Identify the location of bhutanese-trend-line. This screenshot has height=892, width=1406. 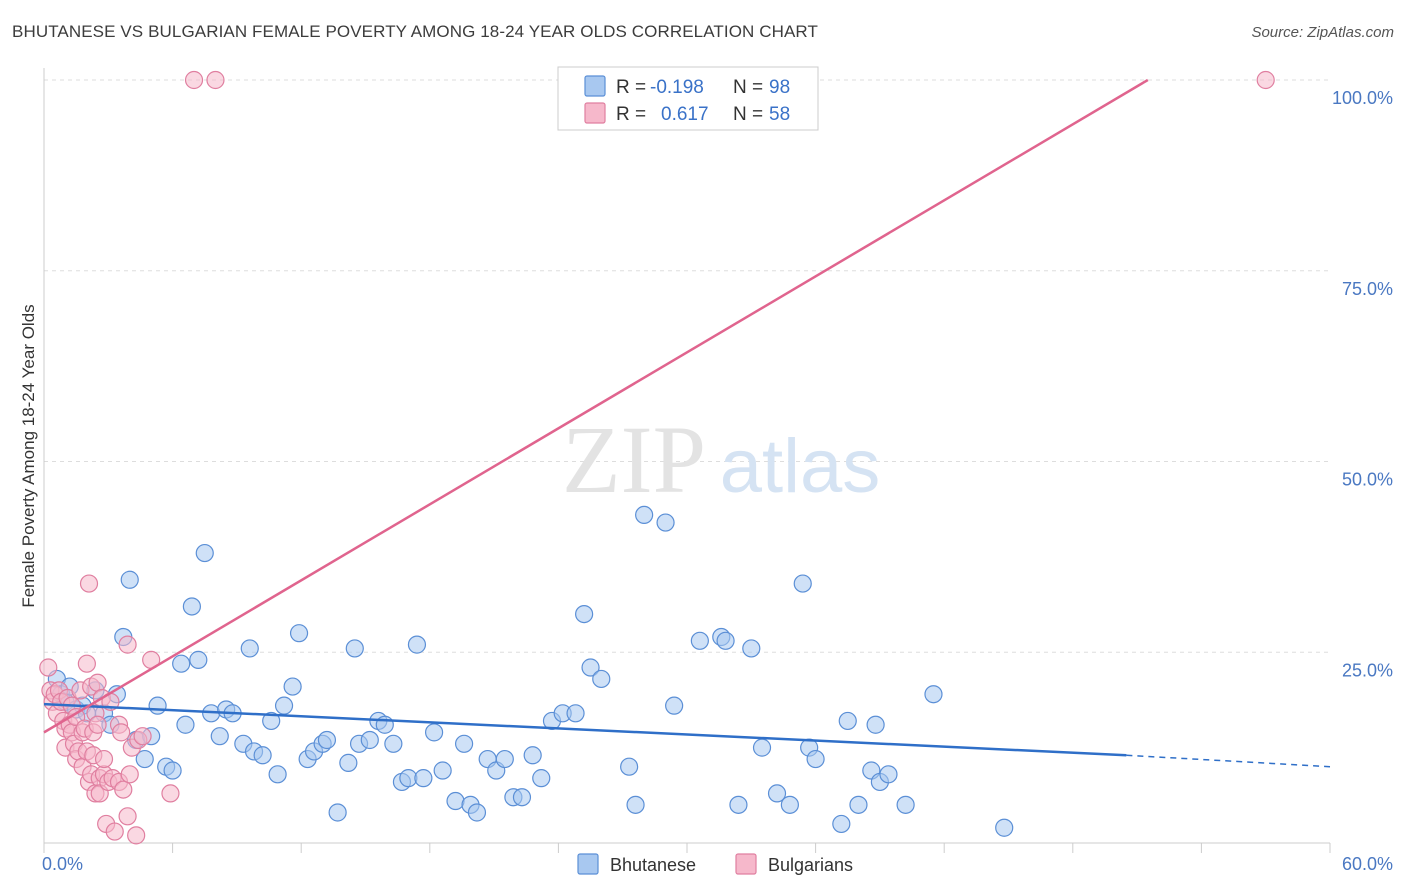
(585, 729).